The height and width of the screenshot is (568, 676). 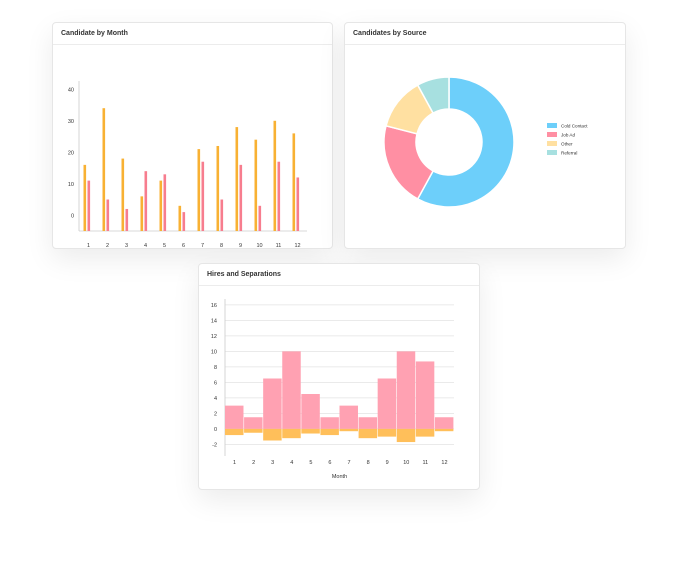 I want to click on y-tick-label: 8, so click(x=215, y=368).